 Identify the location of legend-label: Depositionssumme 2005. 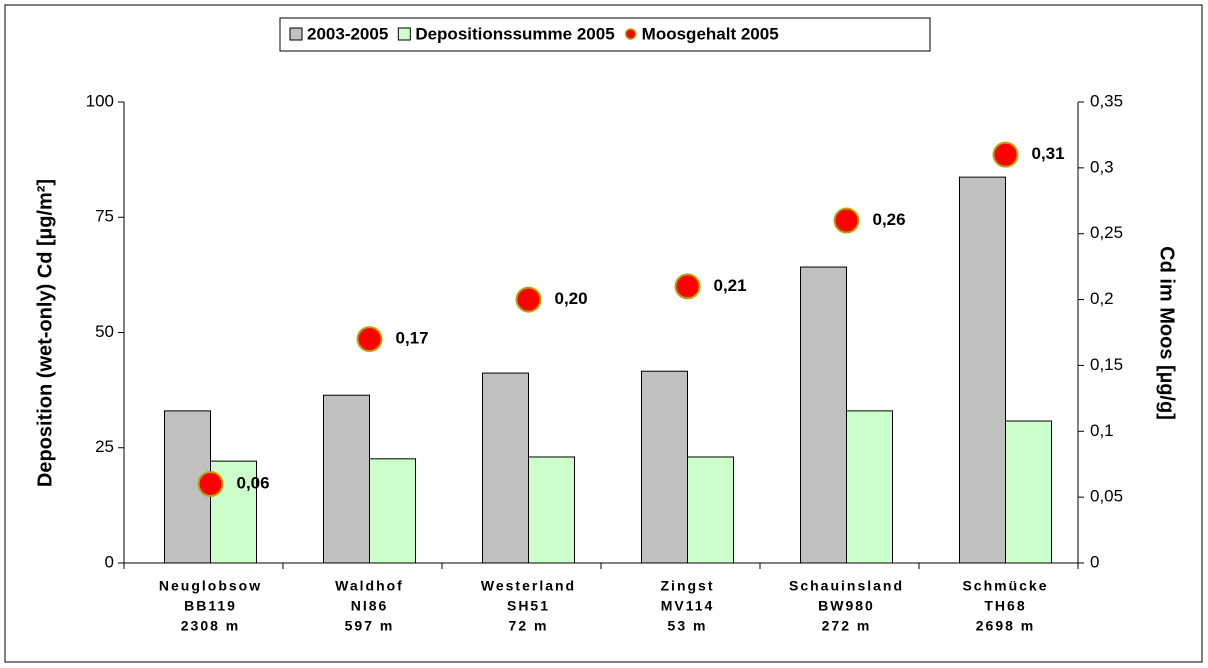
(514, 33).